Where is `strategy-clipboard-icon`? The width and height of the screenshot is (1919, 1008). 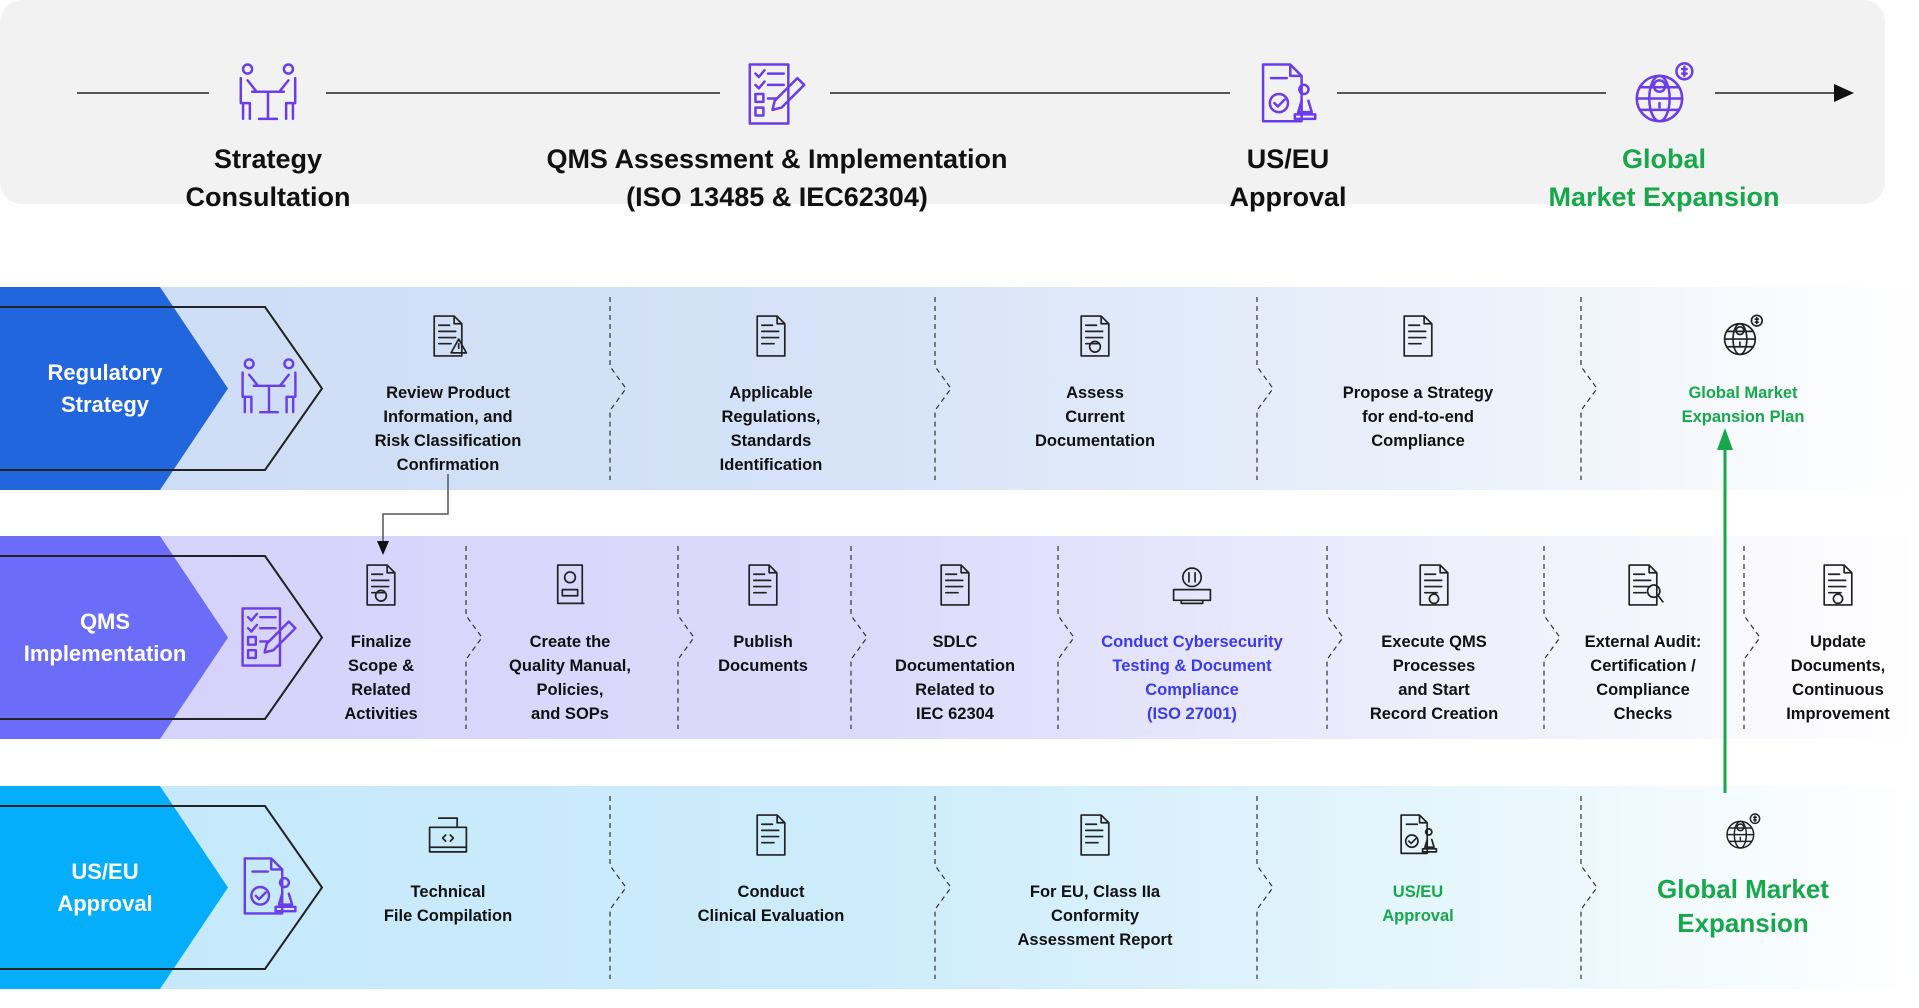 strategy-clipboard-icon is located at coordinates (1418, 336).